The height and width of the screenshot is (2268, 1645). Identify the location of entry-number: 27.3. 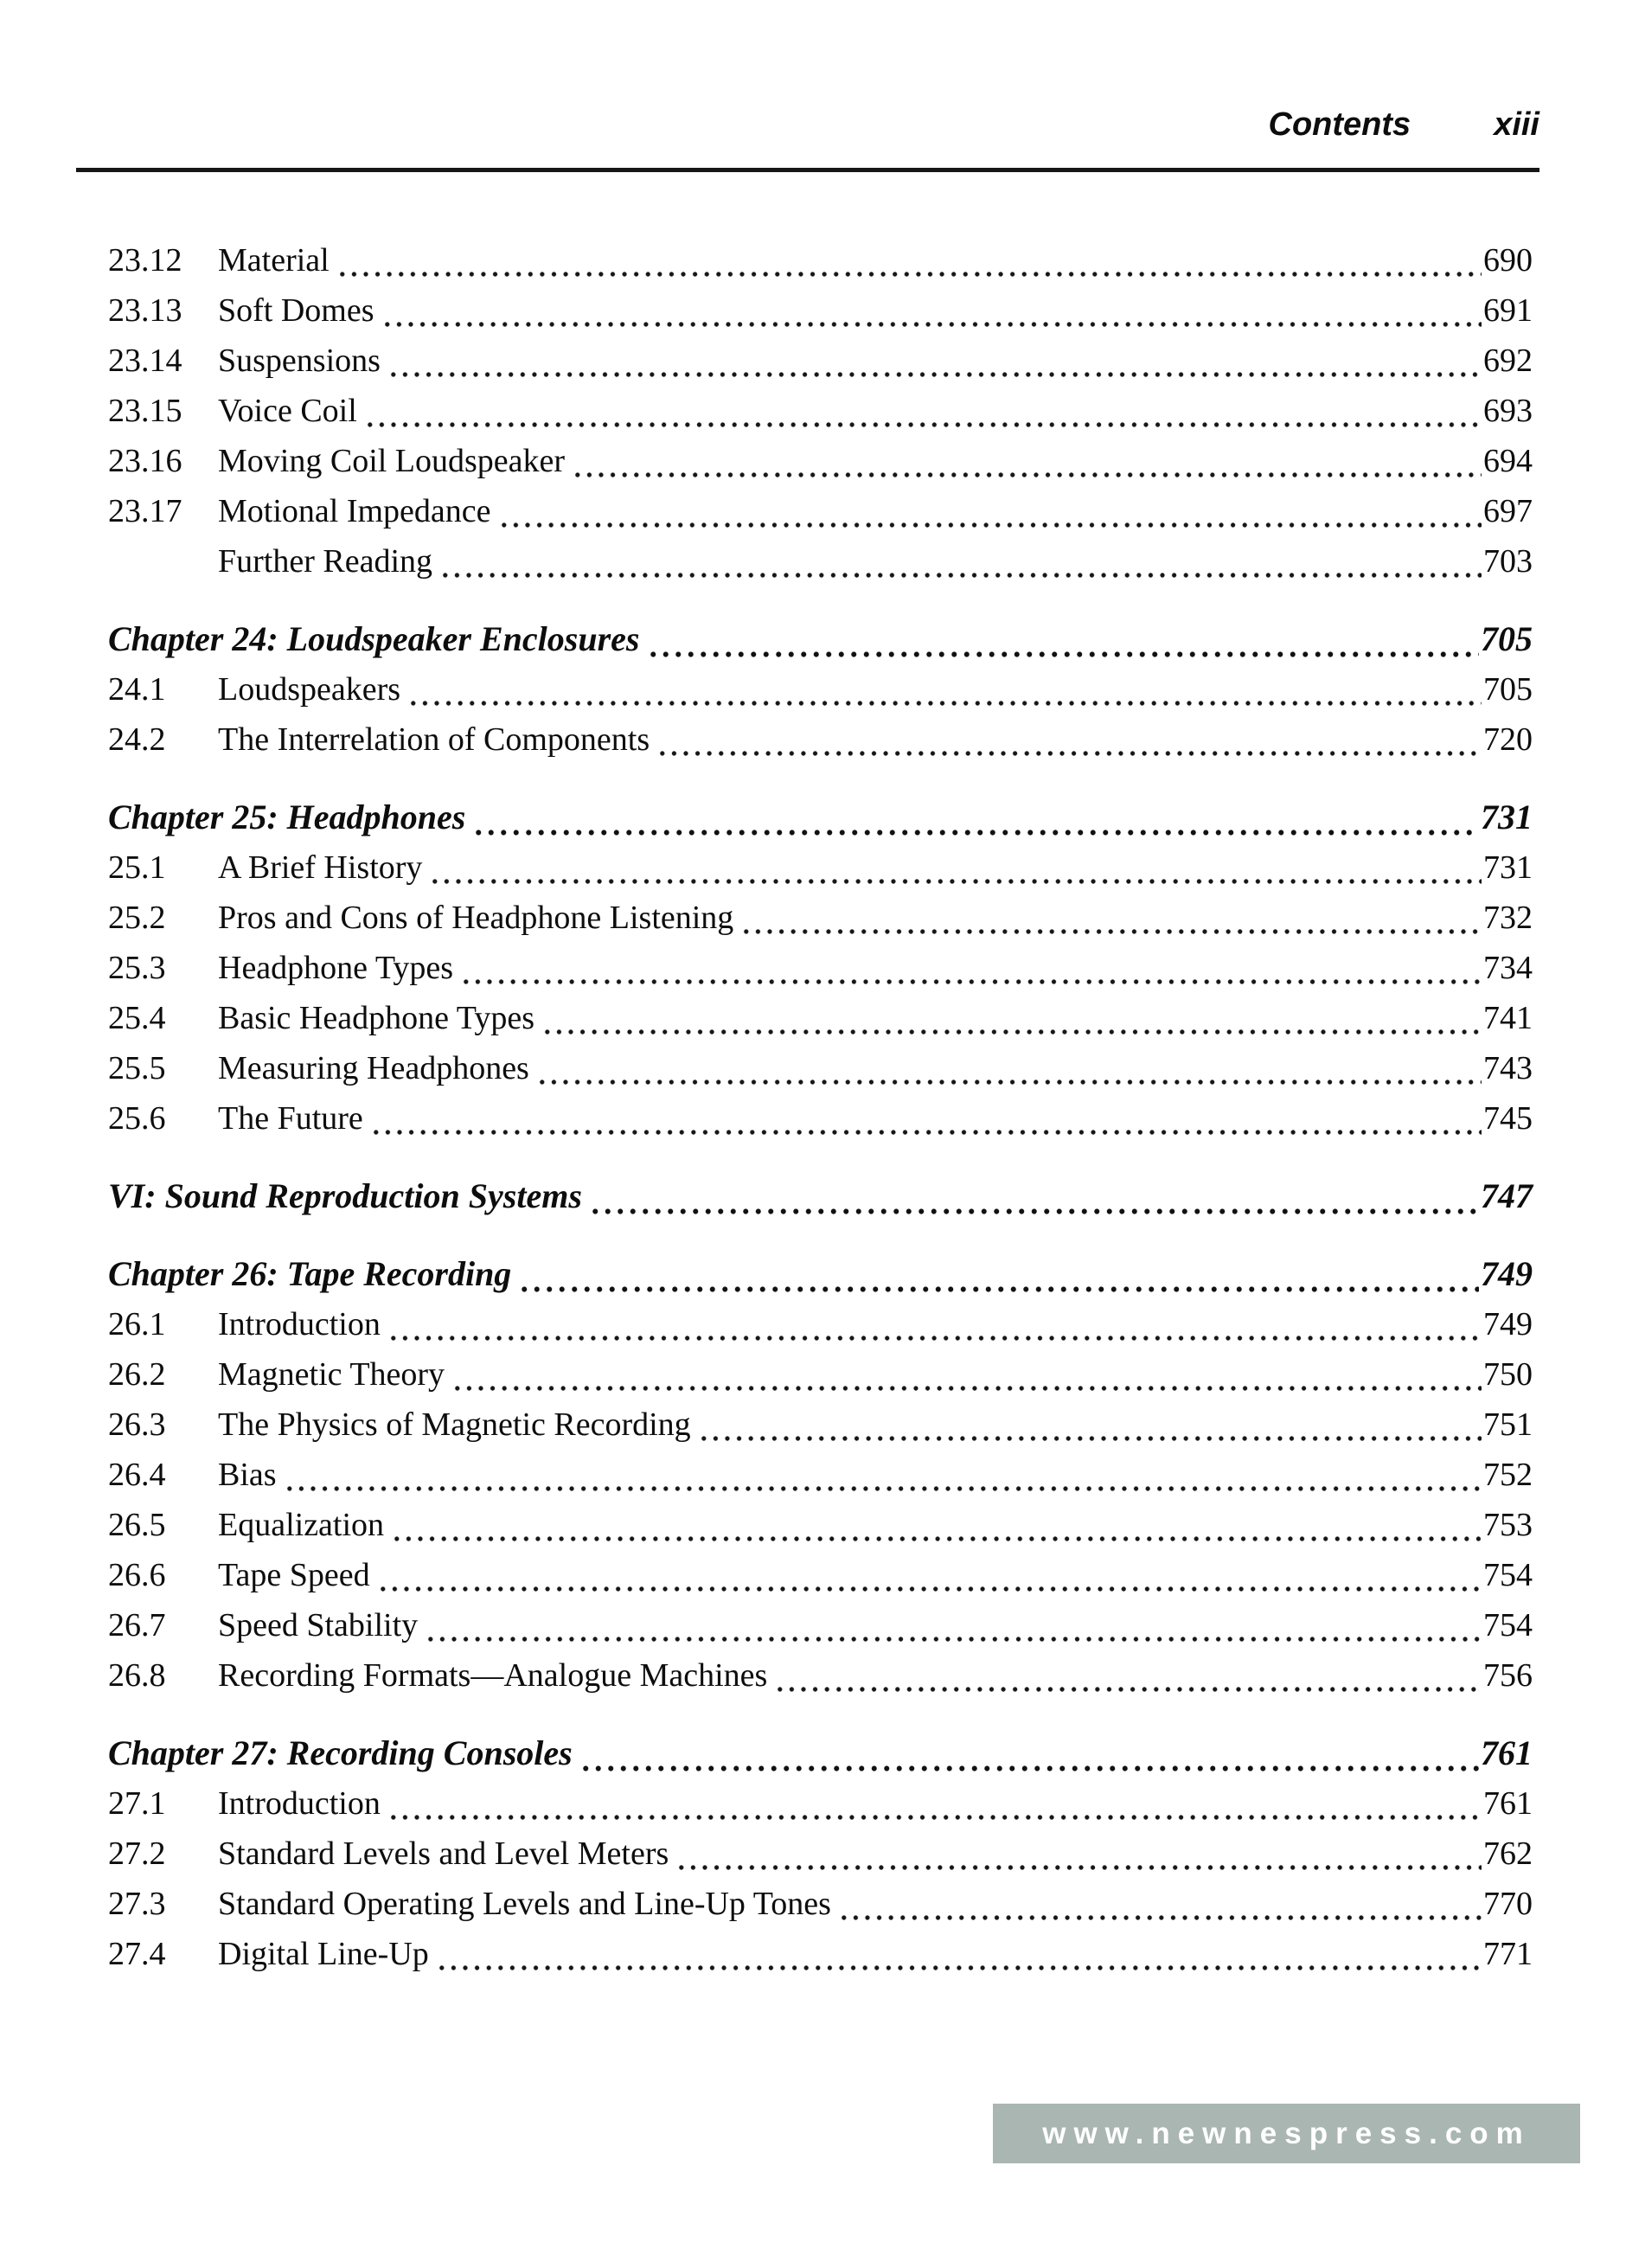
(137, 1904).